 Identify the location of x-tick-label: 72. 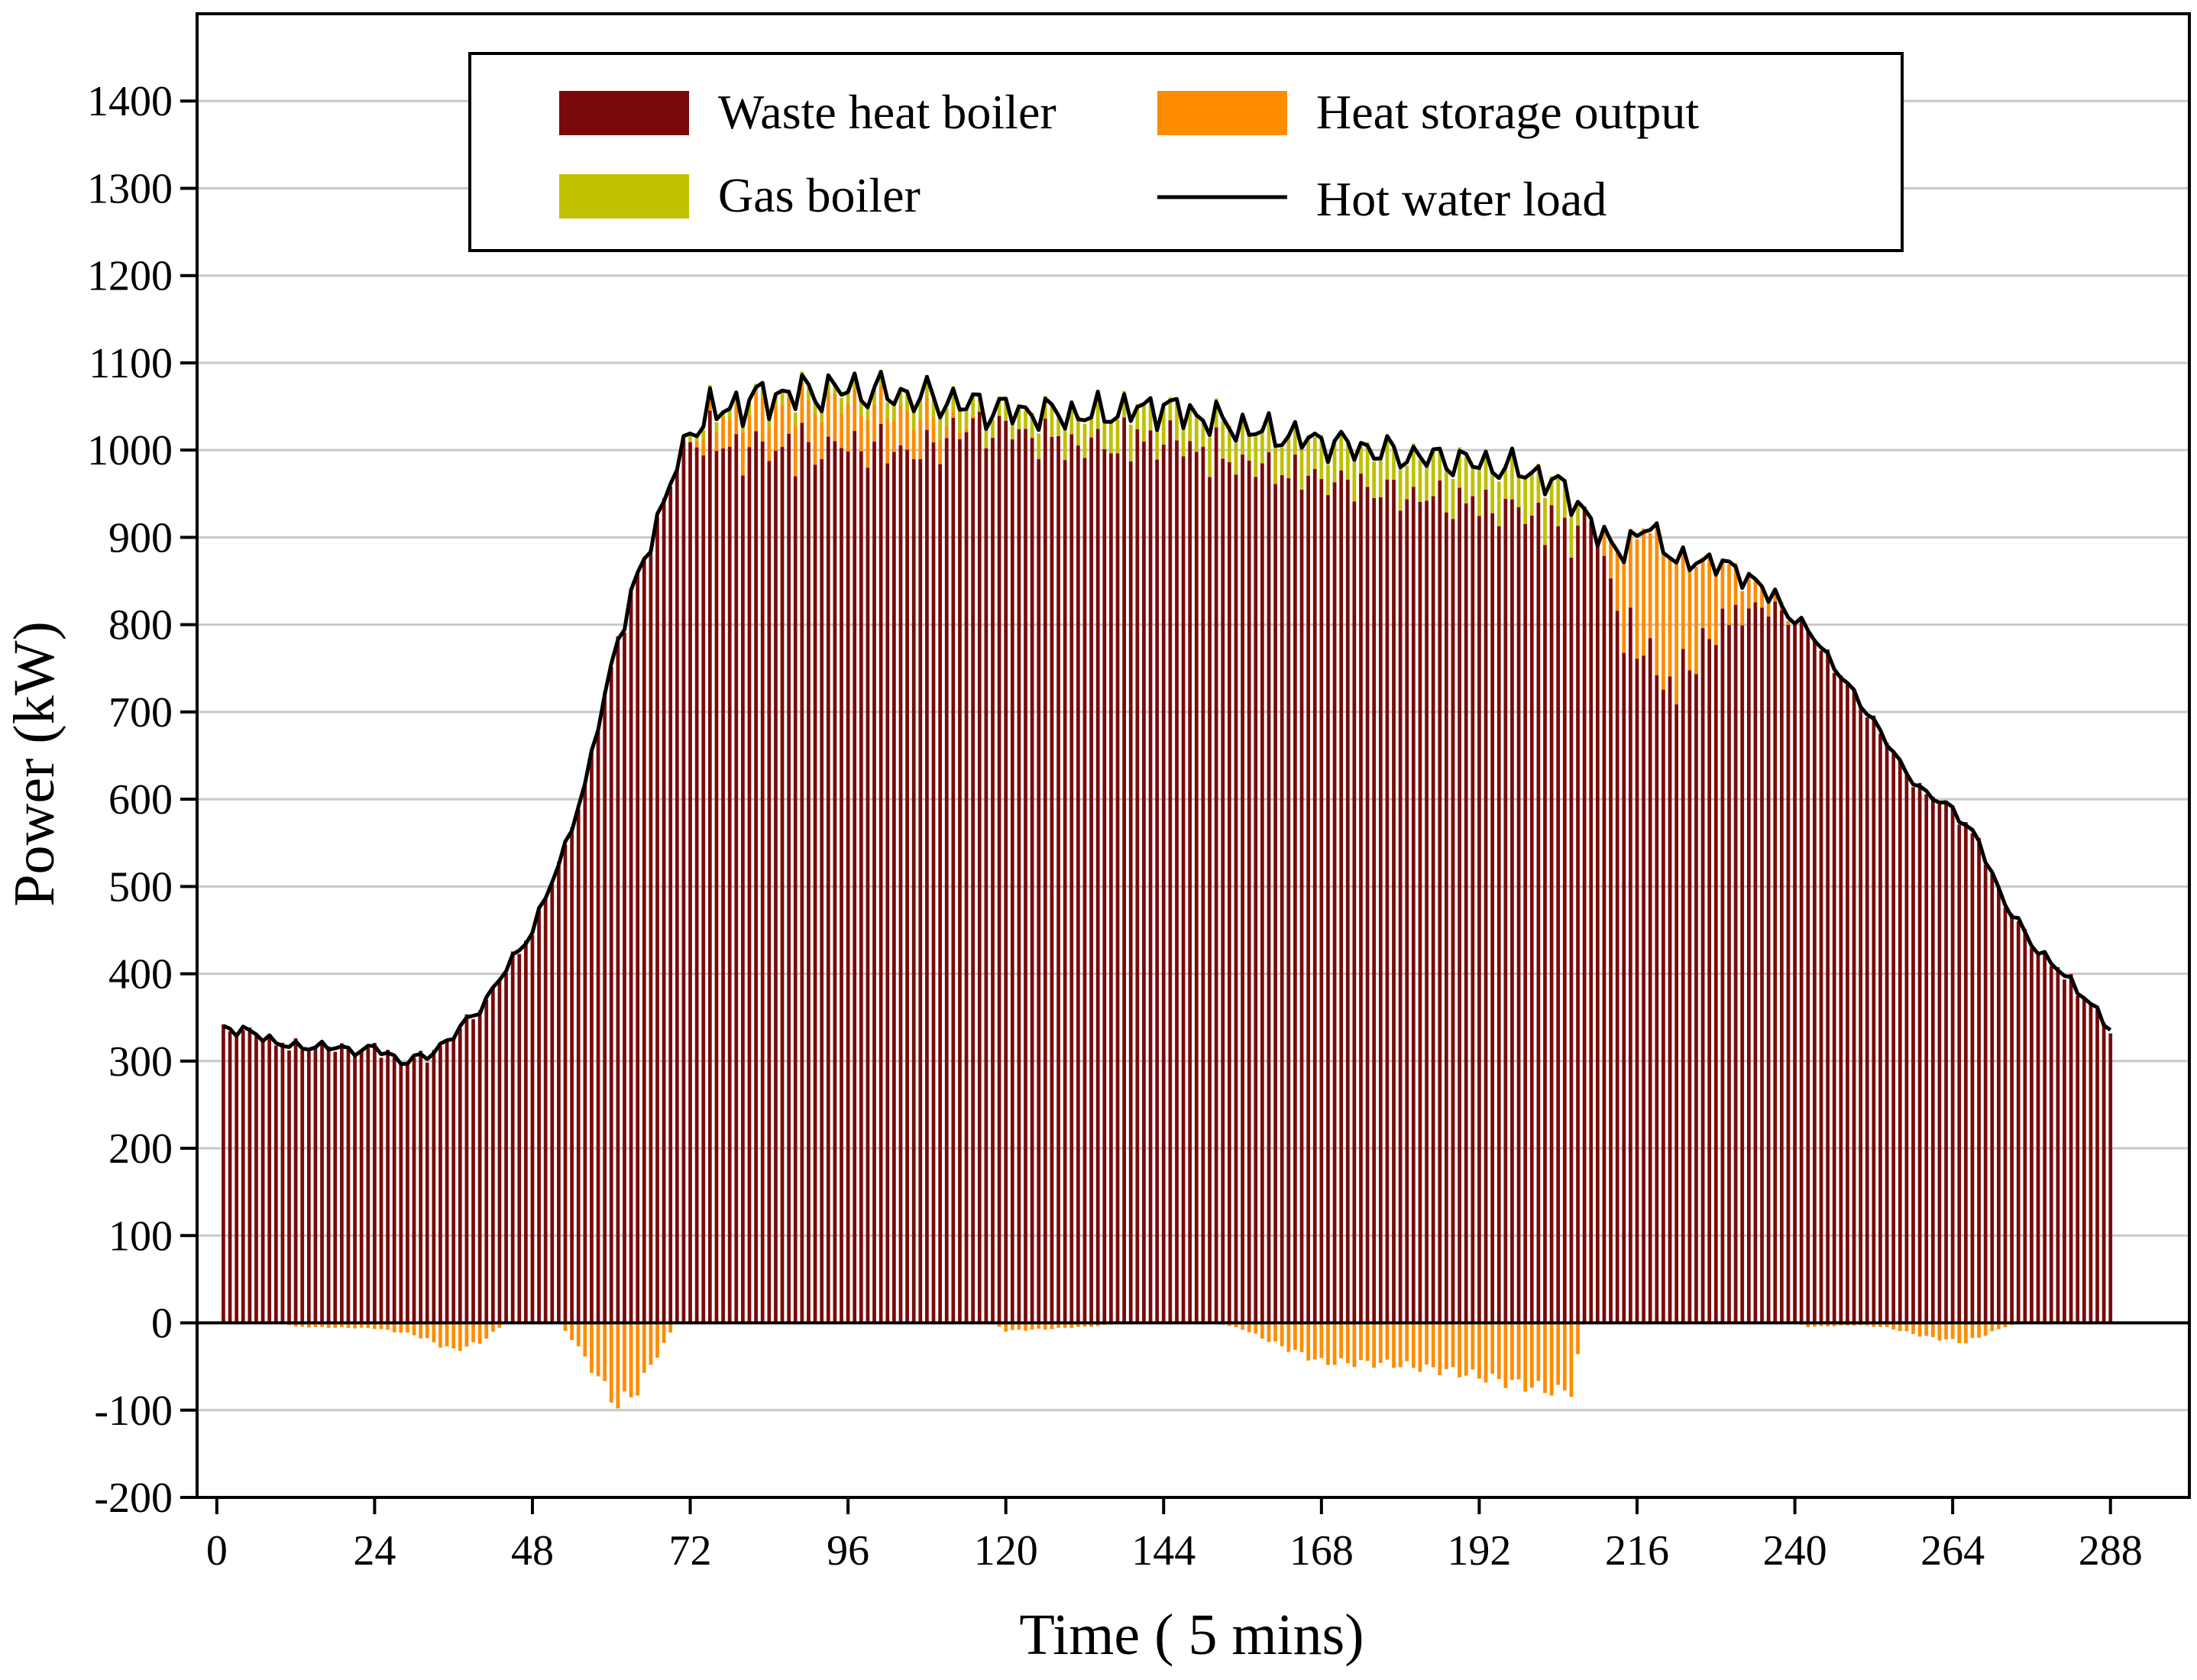
(690, 1551).